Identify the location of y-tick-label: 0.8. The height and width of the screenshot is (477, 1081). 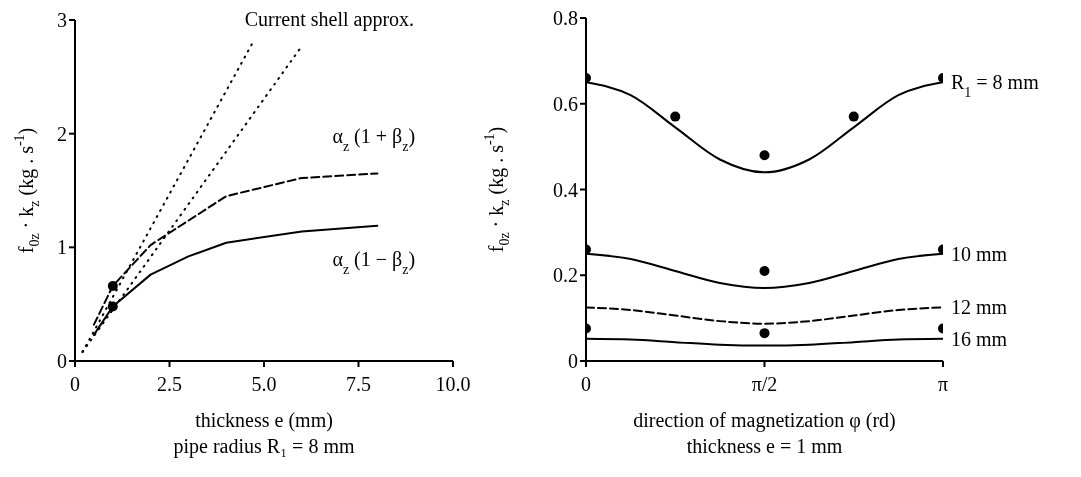
(565, 18).